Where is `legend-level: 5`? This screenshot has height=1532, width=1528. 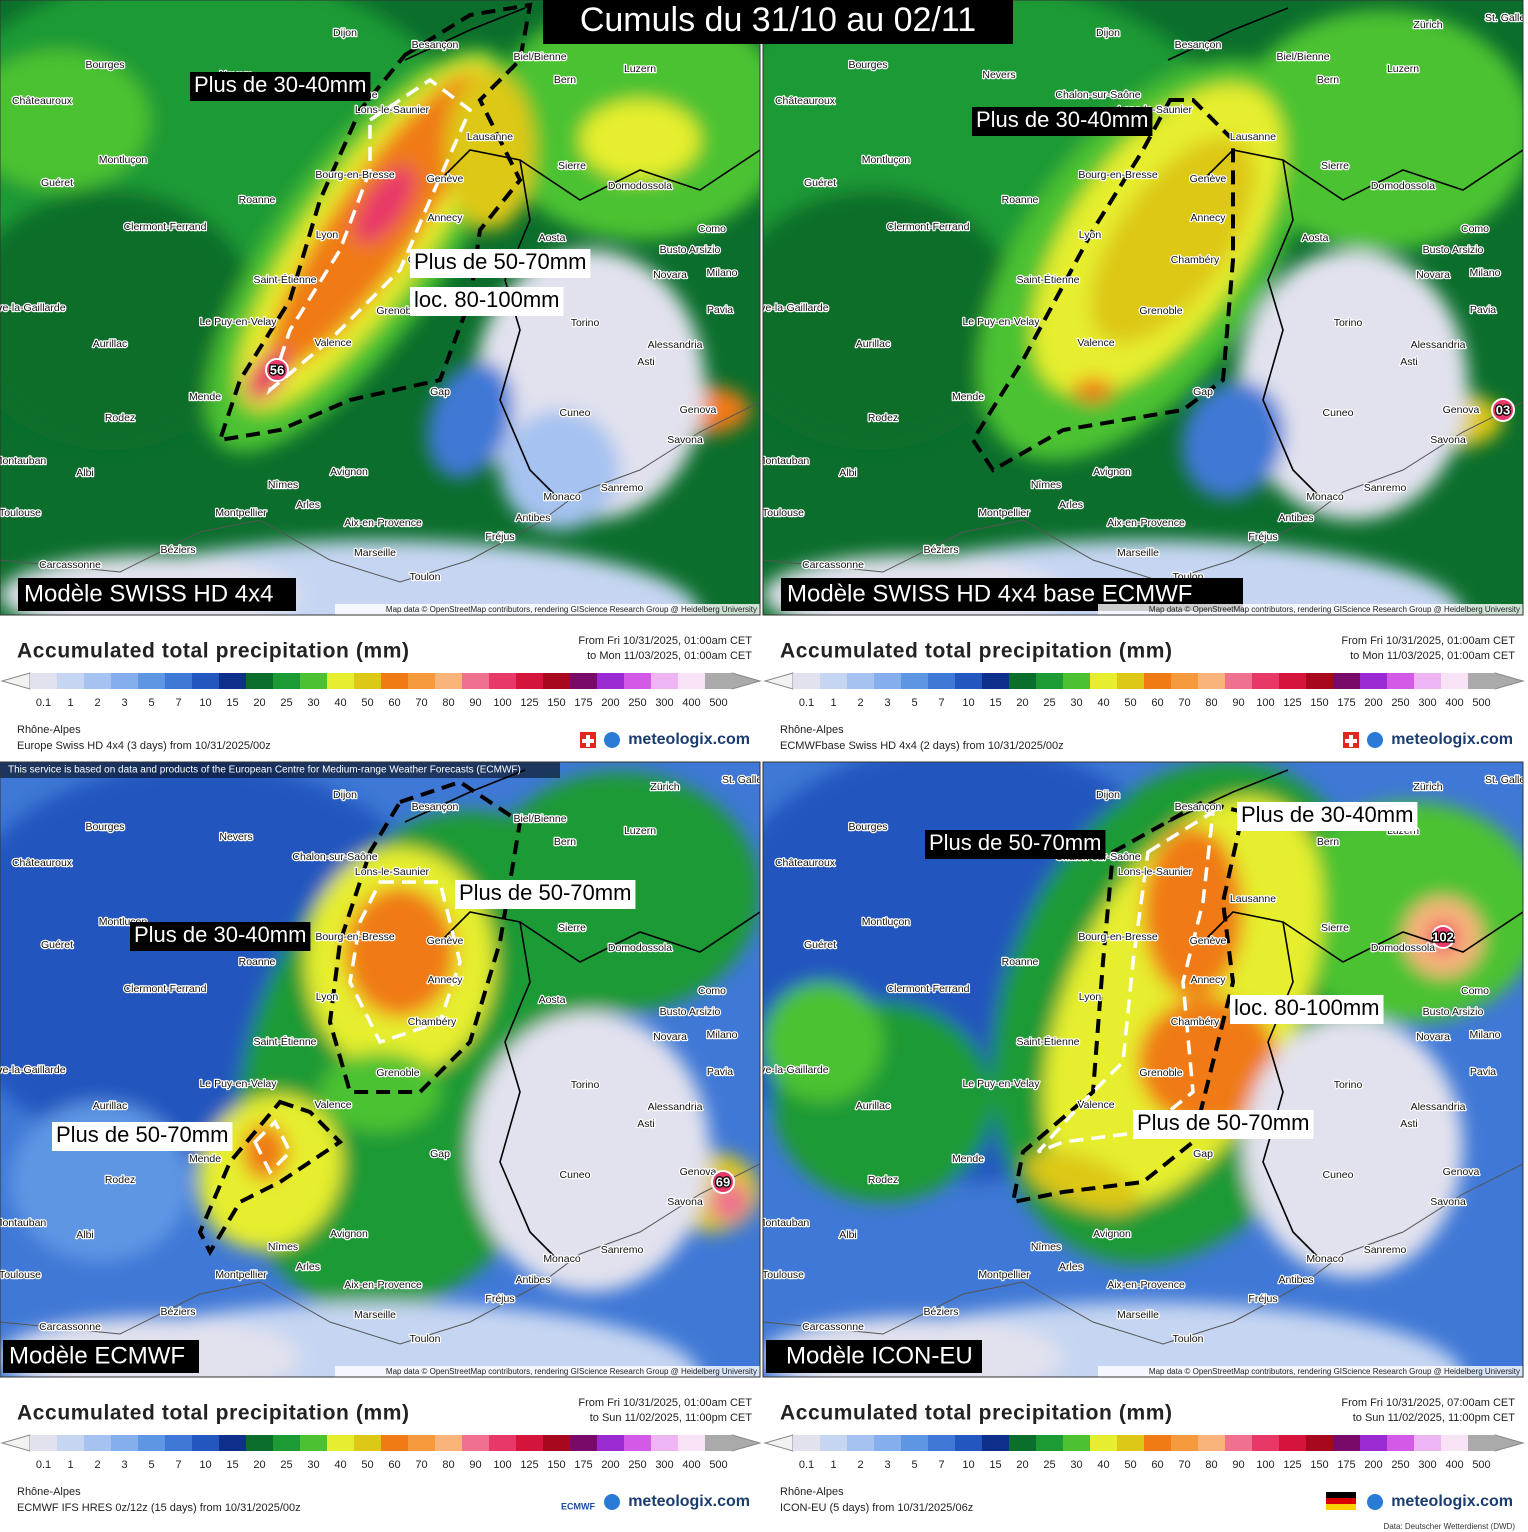 legend-level: 5 is located at coordinates (914, 1465).